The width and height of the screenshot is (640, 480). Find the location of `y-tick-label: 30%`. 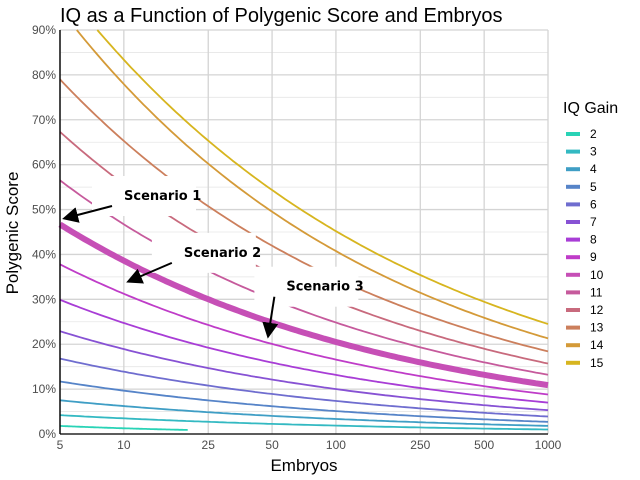

y-tick-label: 30% is located at coordinates (44, 299).